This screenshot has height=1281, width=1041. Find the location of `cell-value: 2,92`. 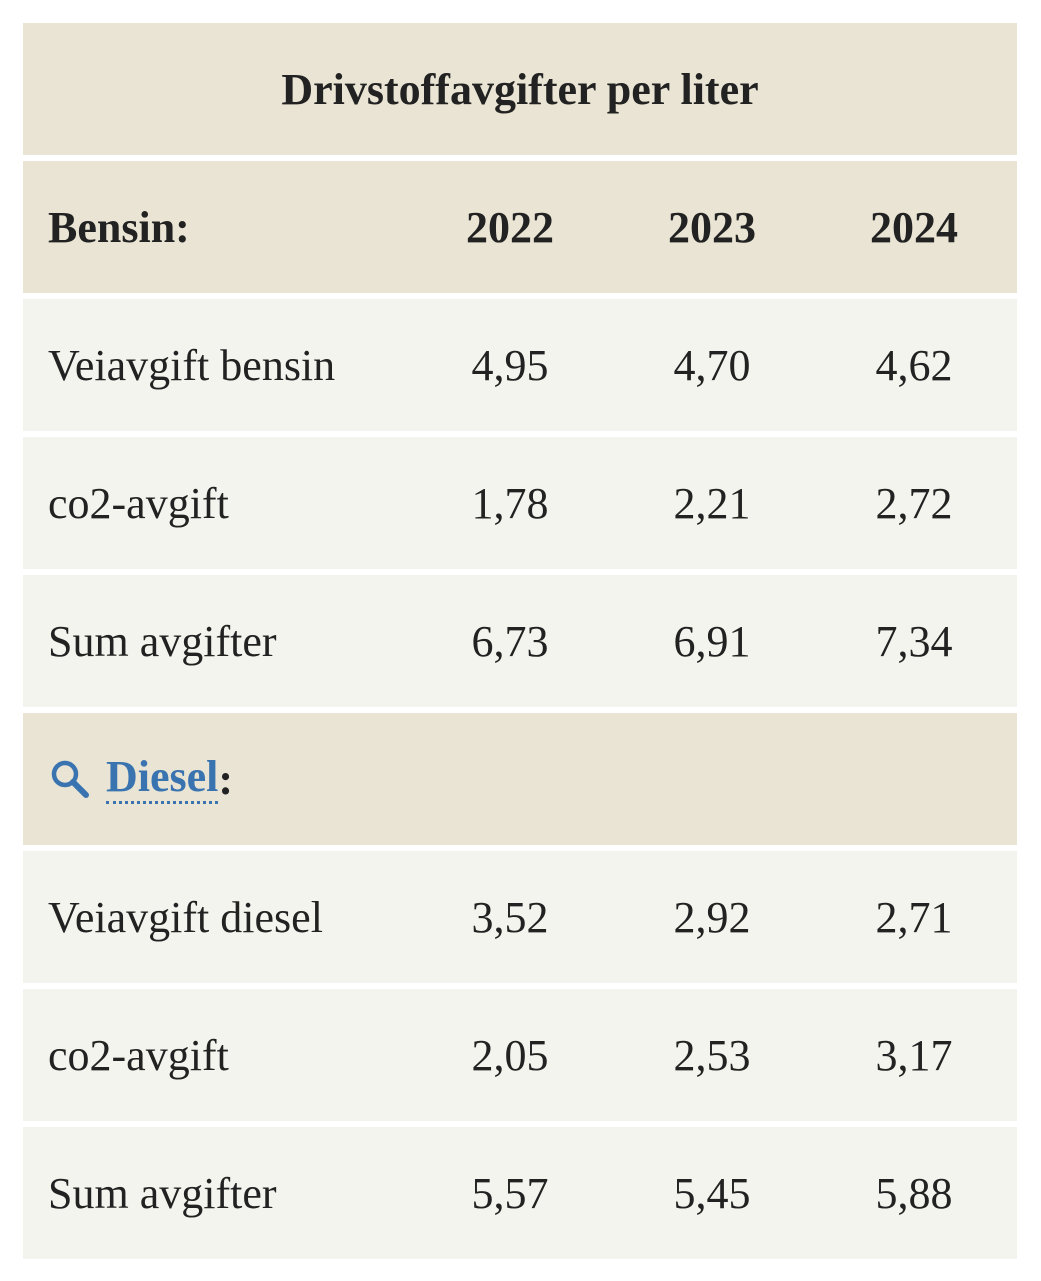

cell-value: 2,92 is located at coordinates (712, 917).